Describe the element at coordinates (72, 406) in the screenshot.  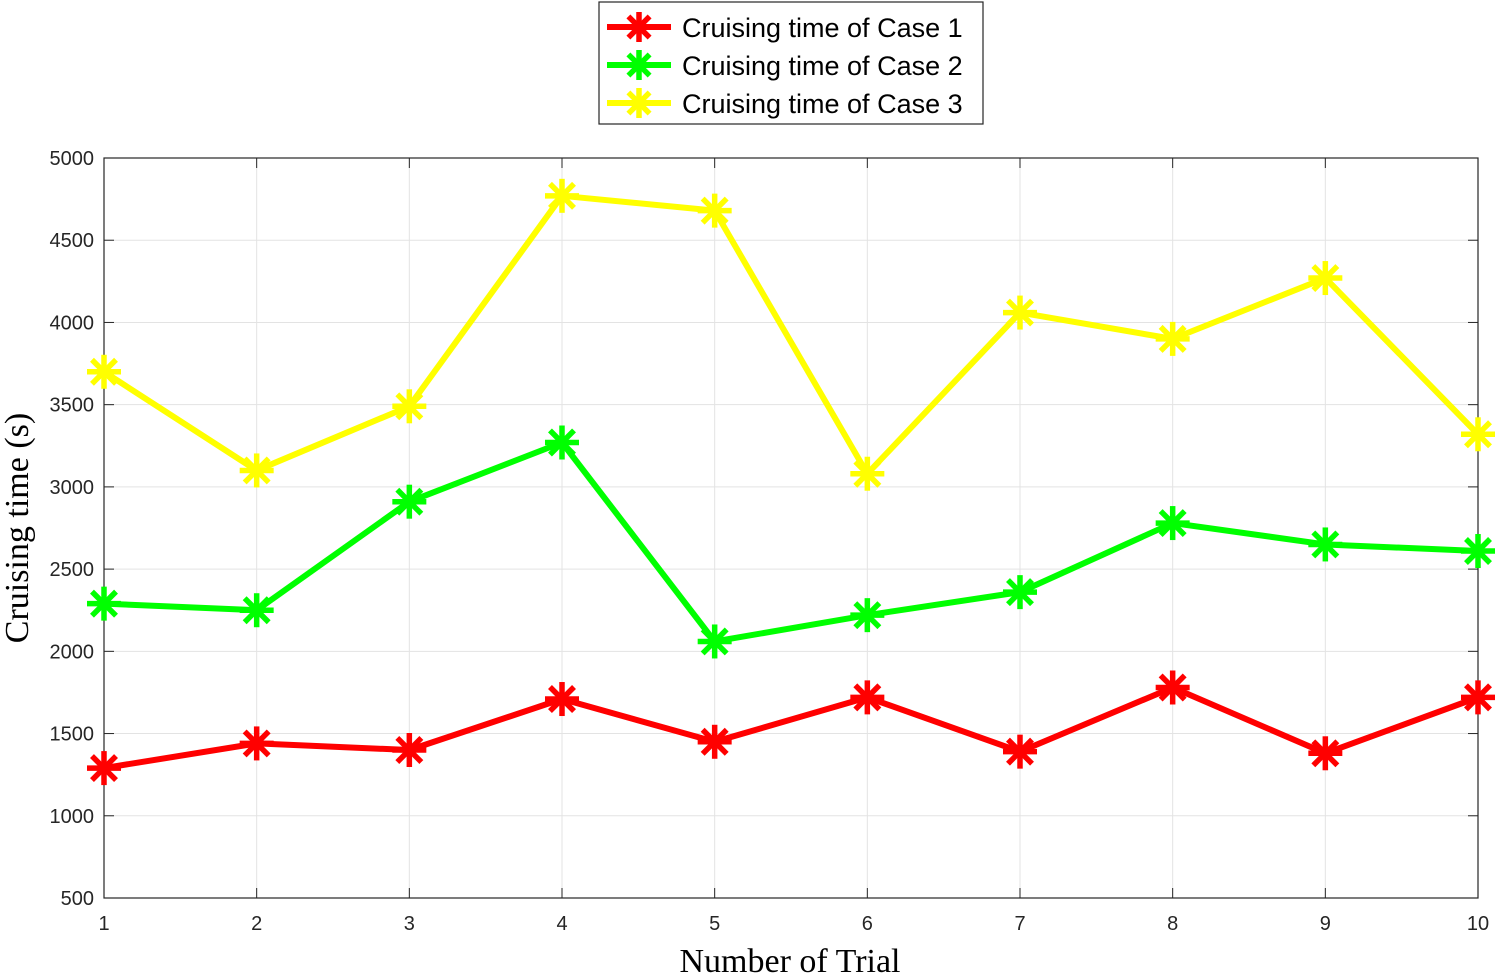
I see `y-tick-label: 3500` at that location.